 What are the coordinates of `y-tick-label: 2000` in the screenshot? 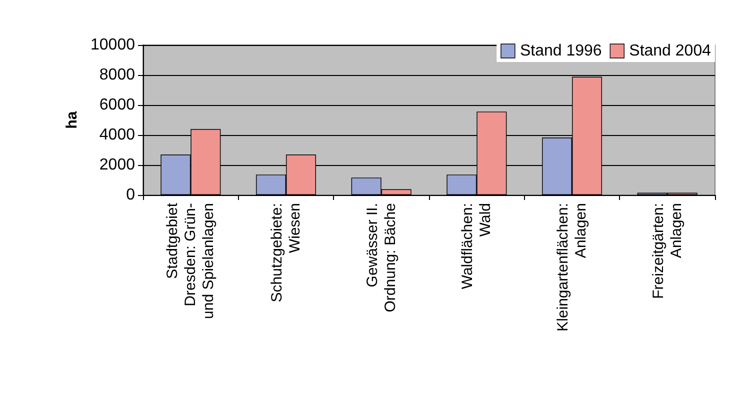 It's located at (117, 165).